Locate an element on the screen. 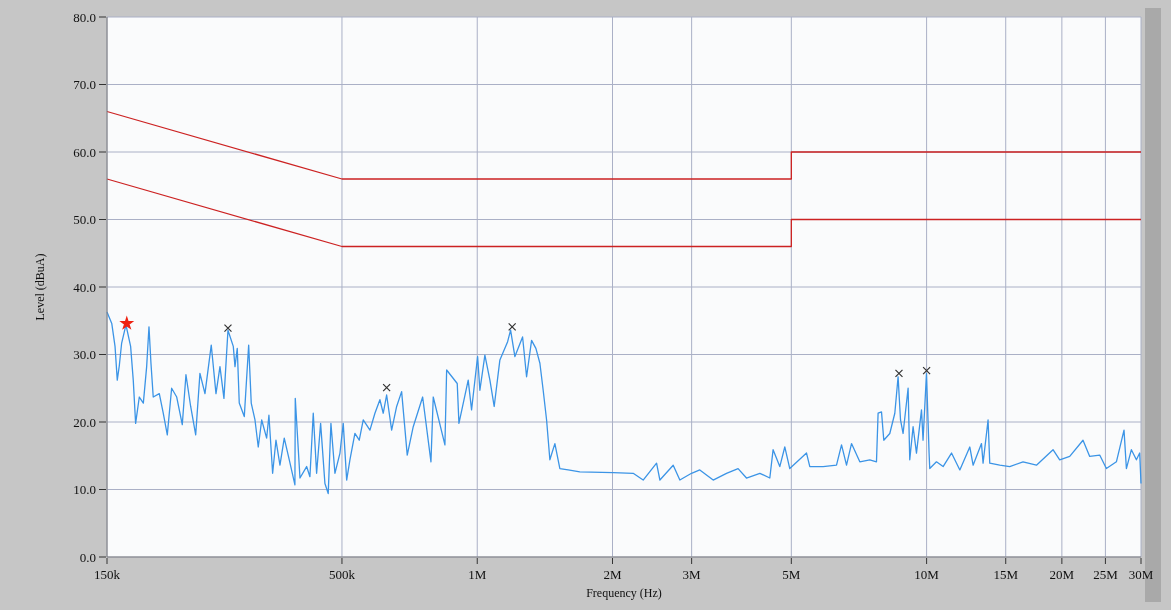  y-tick-label: 30.0 is located at coordinates (84, 355).